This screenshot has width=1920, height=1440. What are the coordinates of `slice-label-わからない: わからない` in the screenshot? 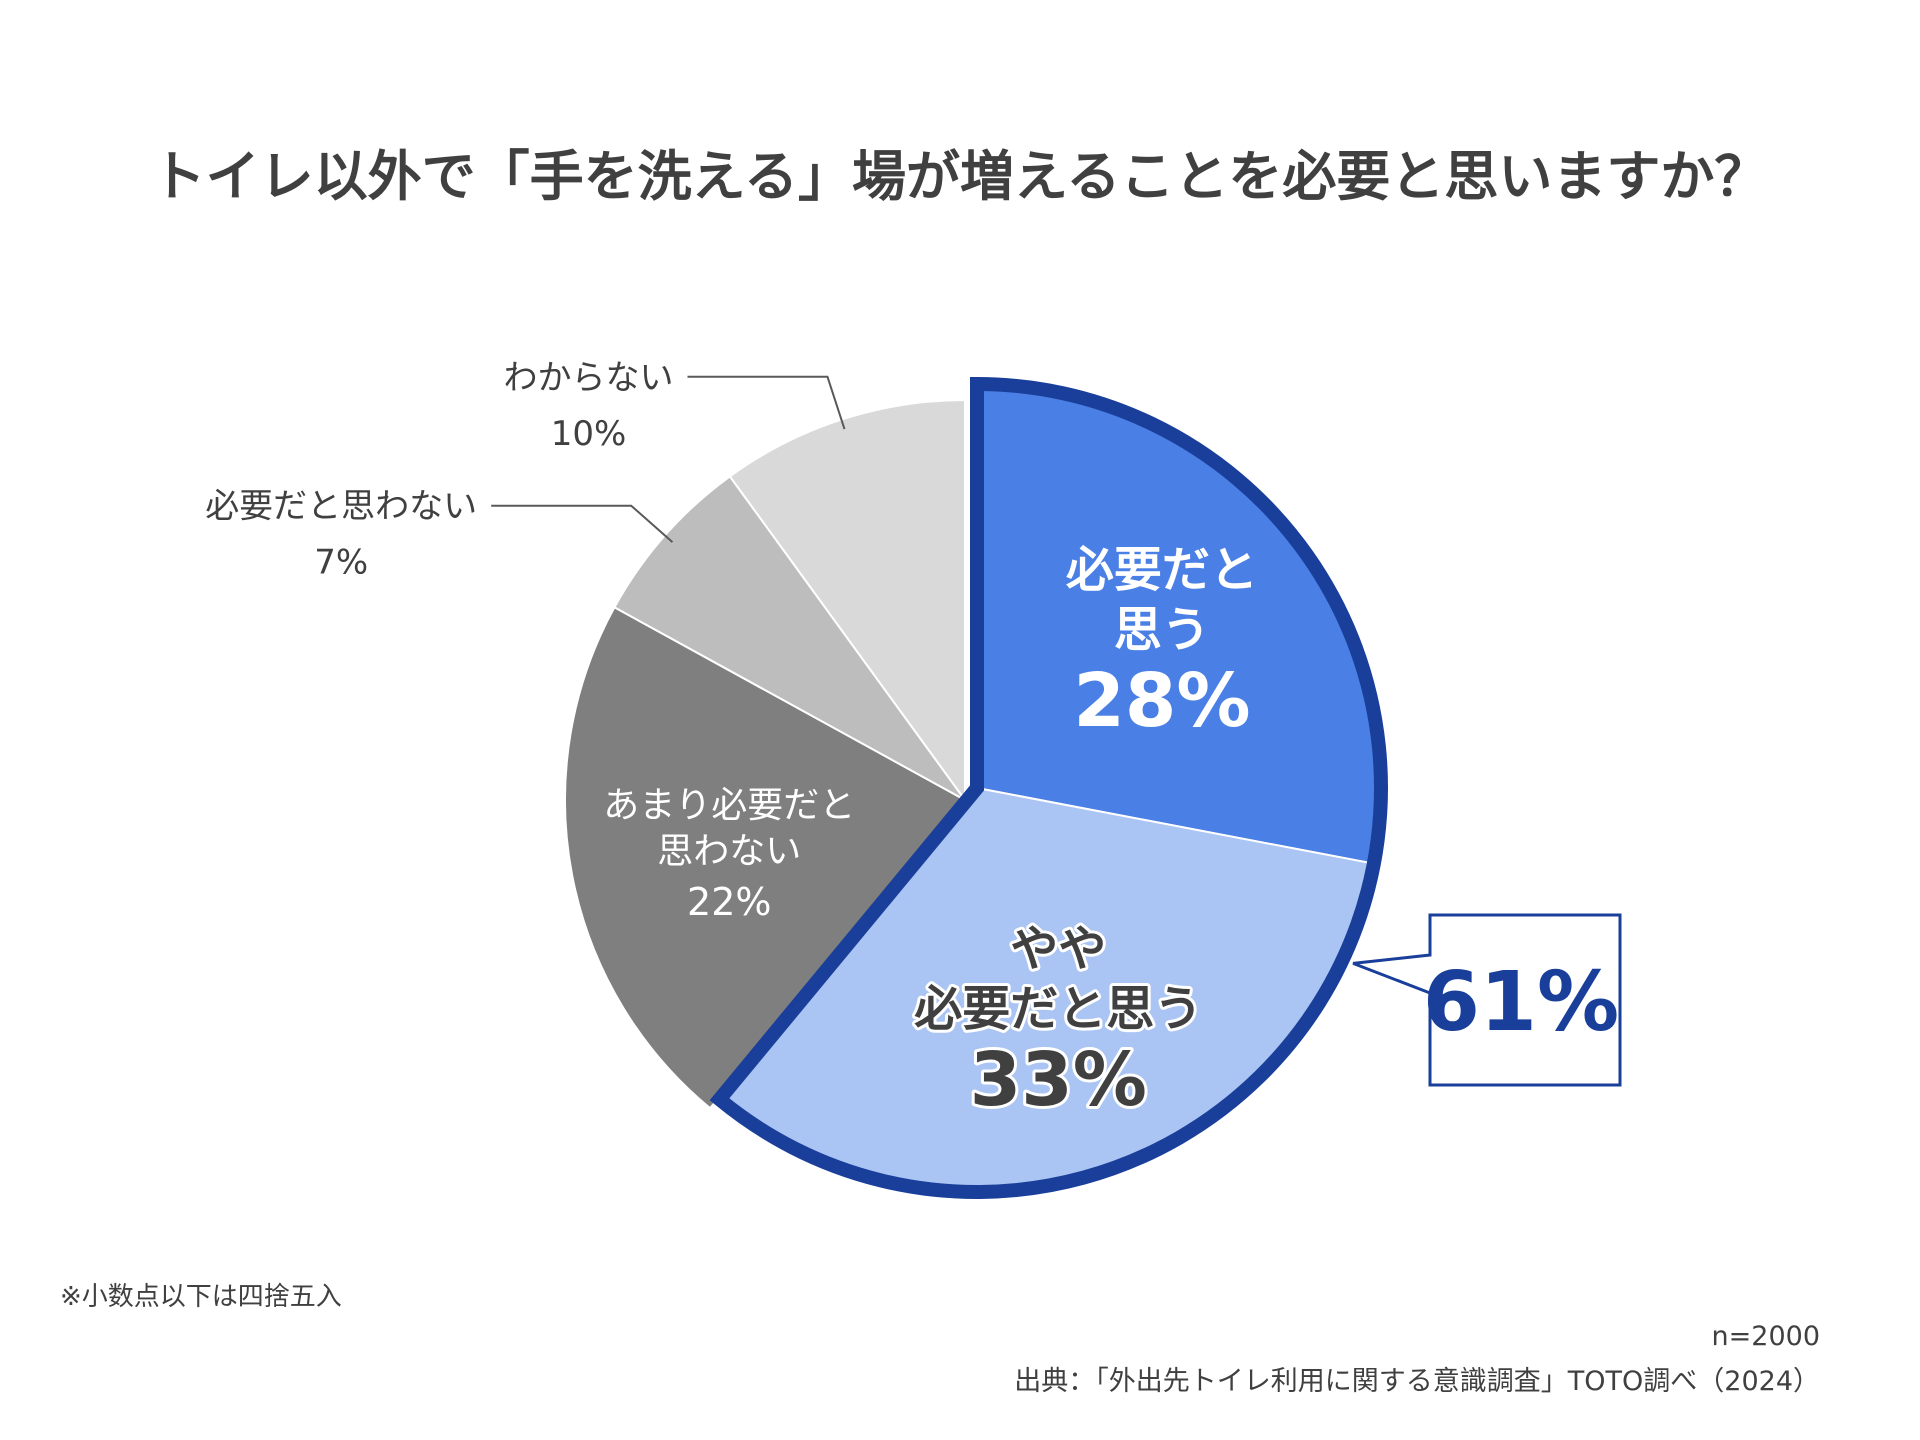 It's located at (588, 378).